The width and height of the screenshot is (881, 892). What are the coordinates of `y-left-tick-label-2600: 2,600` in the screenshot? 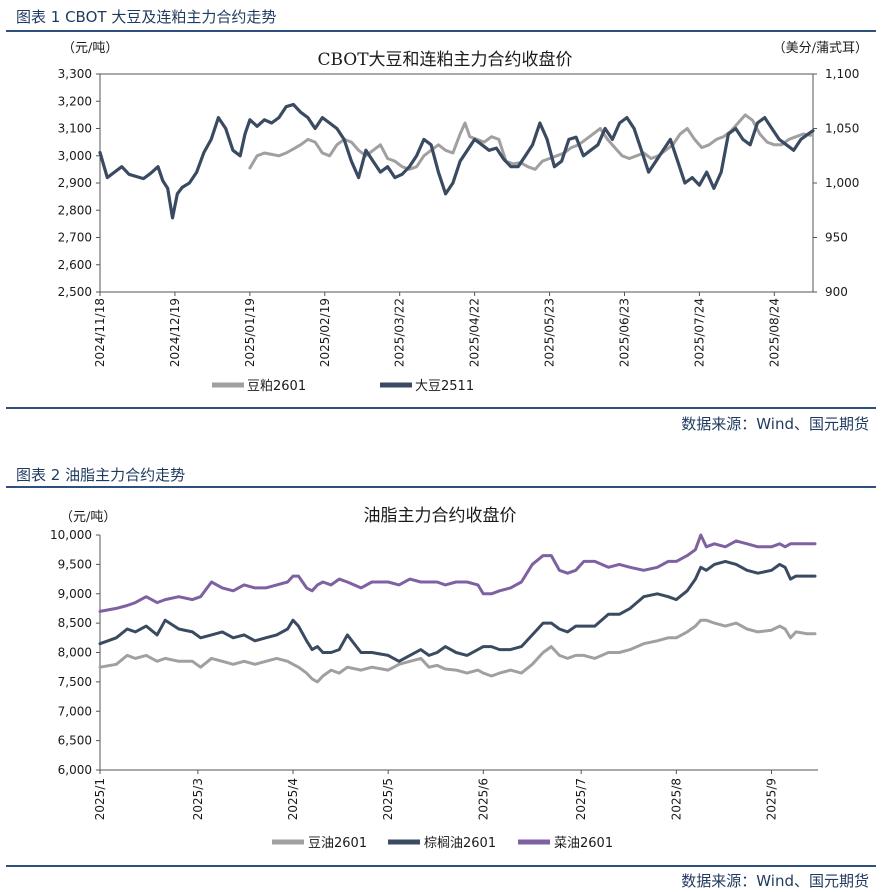 It's located at (75, 265).